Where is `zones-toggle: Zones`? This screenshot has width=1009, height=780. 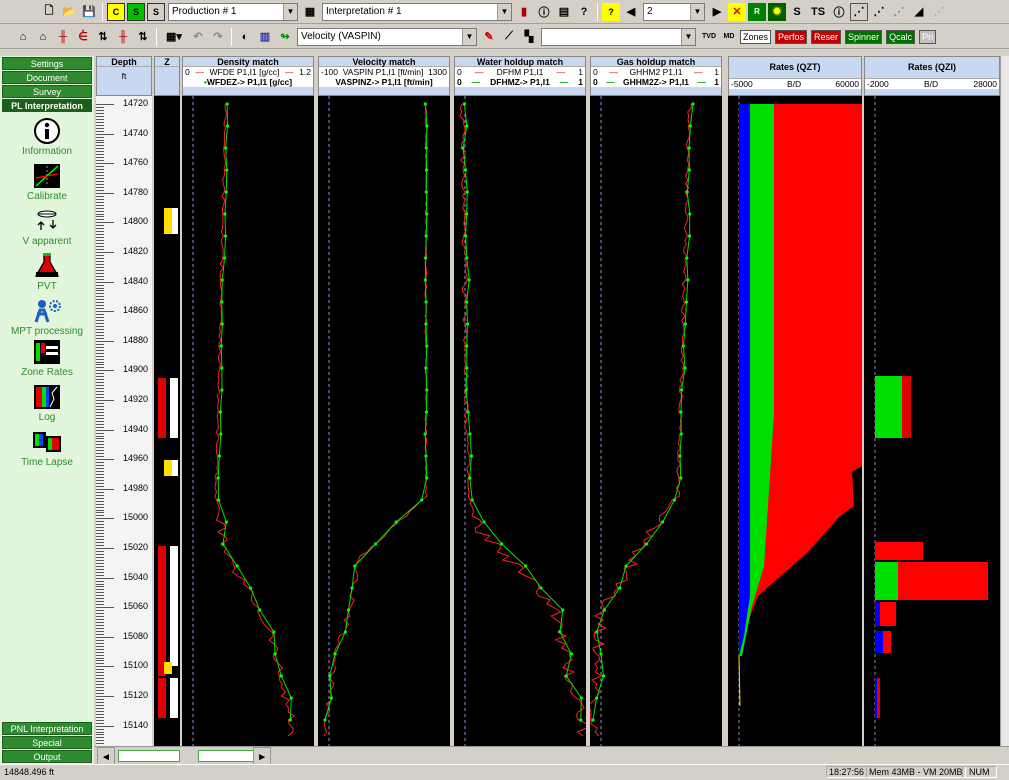
zones-toggle: Zones is located at coordinates (756, 36).